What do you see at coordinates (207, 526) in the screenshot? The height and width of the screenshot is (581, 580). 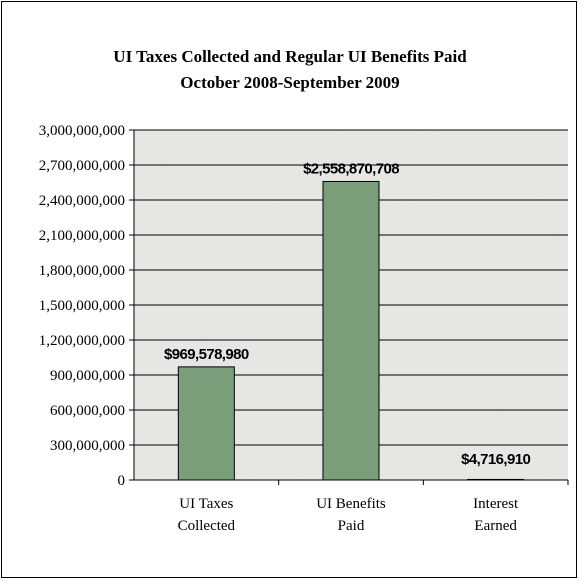 I see `category-label: Collected` at bounding box center [207, 526].